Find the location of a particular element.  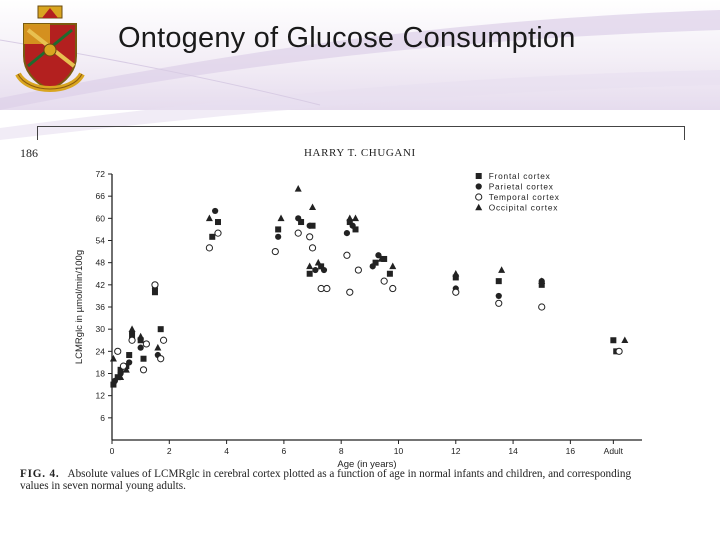

x-tick-label: 6 is located at coordinates (284, 451).